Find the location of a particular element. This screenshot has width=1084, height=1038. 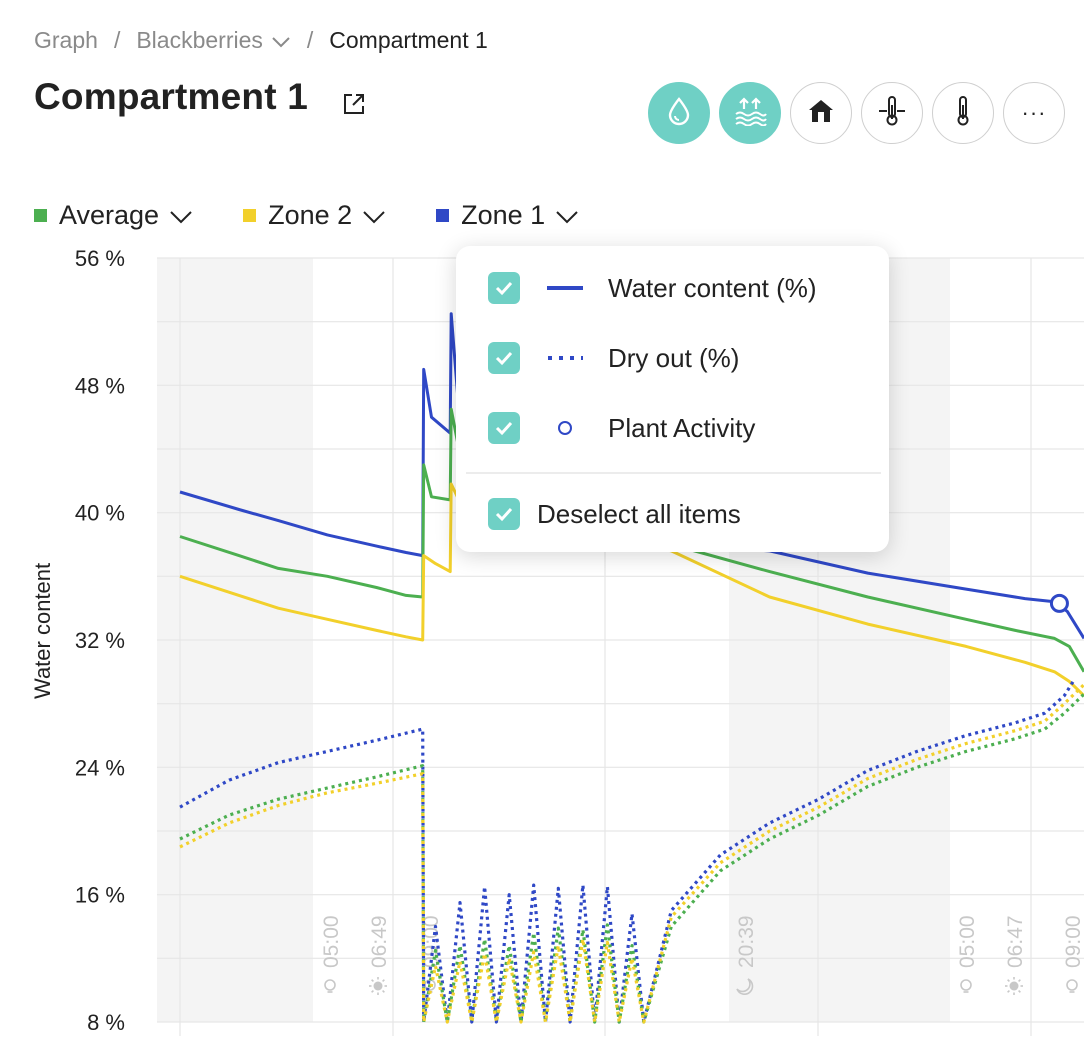

greenhouse-button is located at coordinates (821, 113).